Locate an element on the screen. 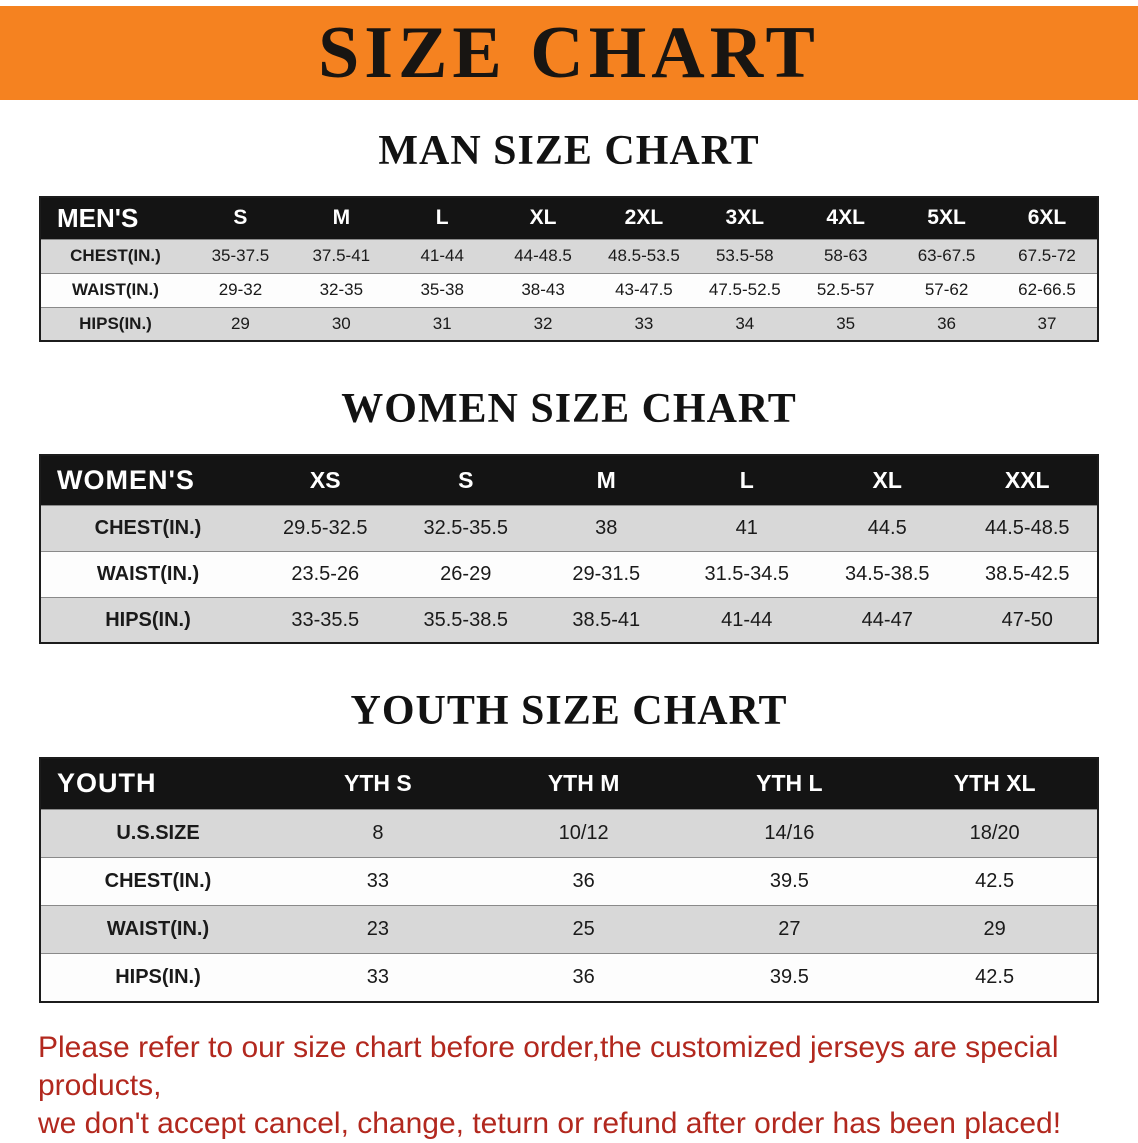 The image size is (1138, 1143). value-cell: 23.5-26 is located at coordinates (325, 574).